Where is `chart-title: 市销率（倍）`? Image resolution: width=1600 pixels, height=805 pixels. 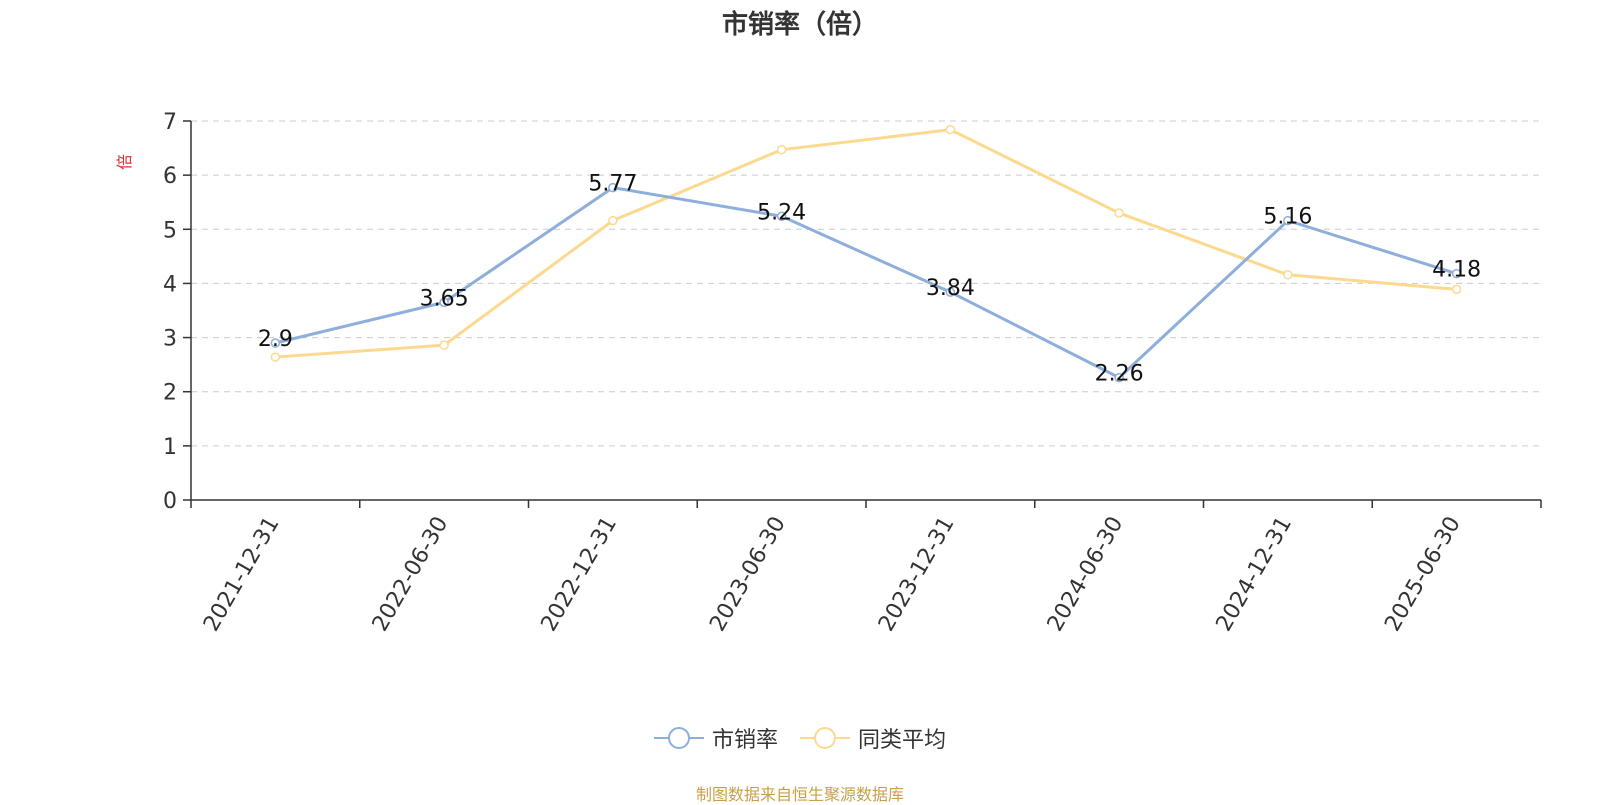 chart-title: 市销率（倍） is located at coordinates (799, 25).